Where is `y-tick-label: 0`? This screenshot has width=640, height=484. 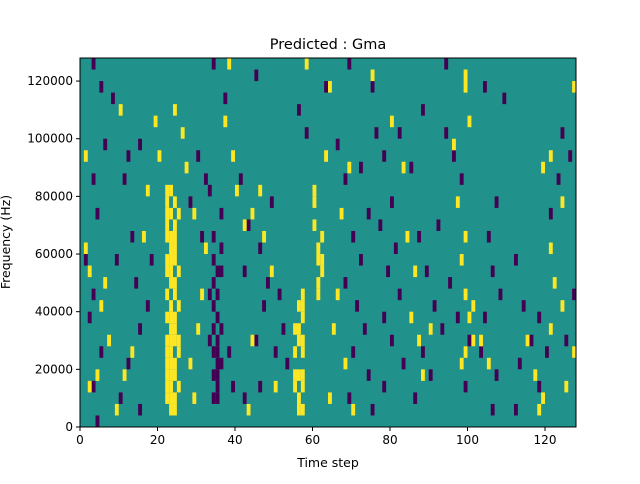
y-tick-label: 0 is located at coordinates (69, 427).